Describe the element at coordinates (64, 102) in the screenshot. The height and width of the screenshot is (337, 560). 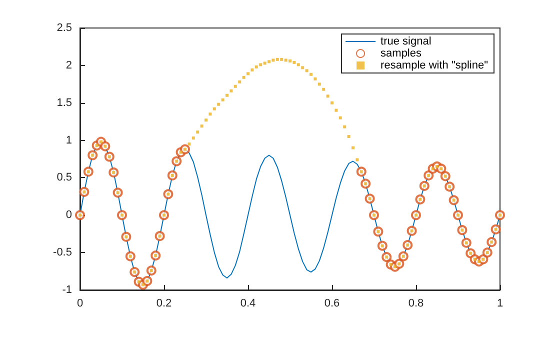
I see `y-tick-label: 1.5` at that location.